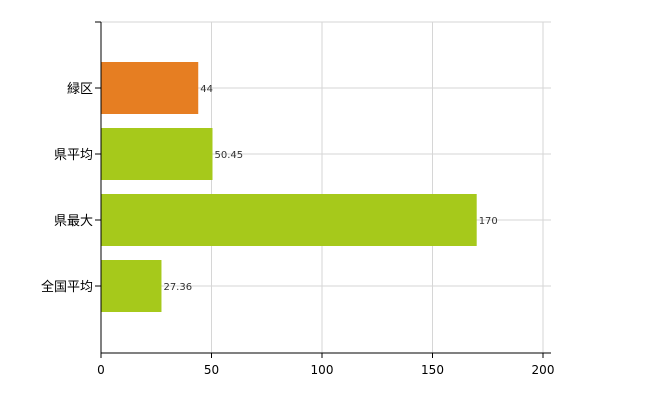 Image resolution: width=650 pixels, height=400 pixels. Describe the element at coordinates (543, 370) in the screenshot. I see `x-tick-label: 200` at that location.